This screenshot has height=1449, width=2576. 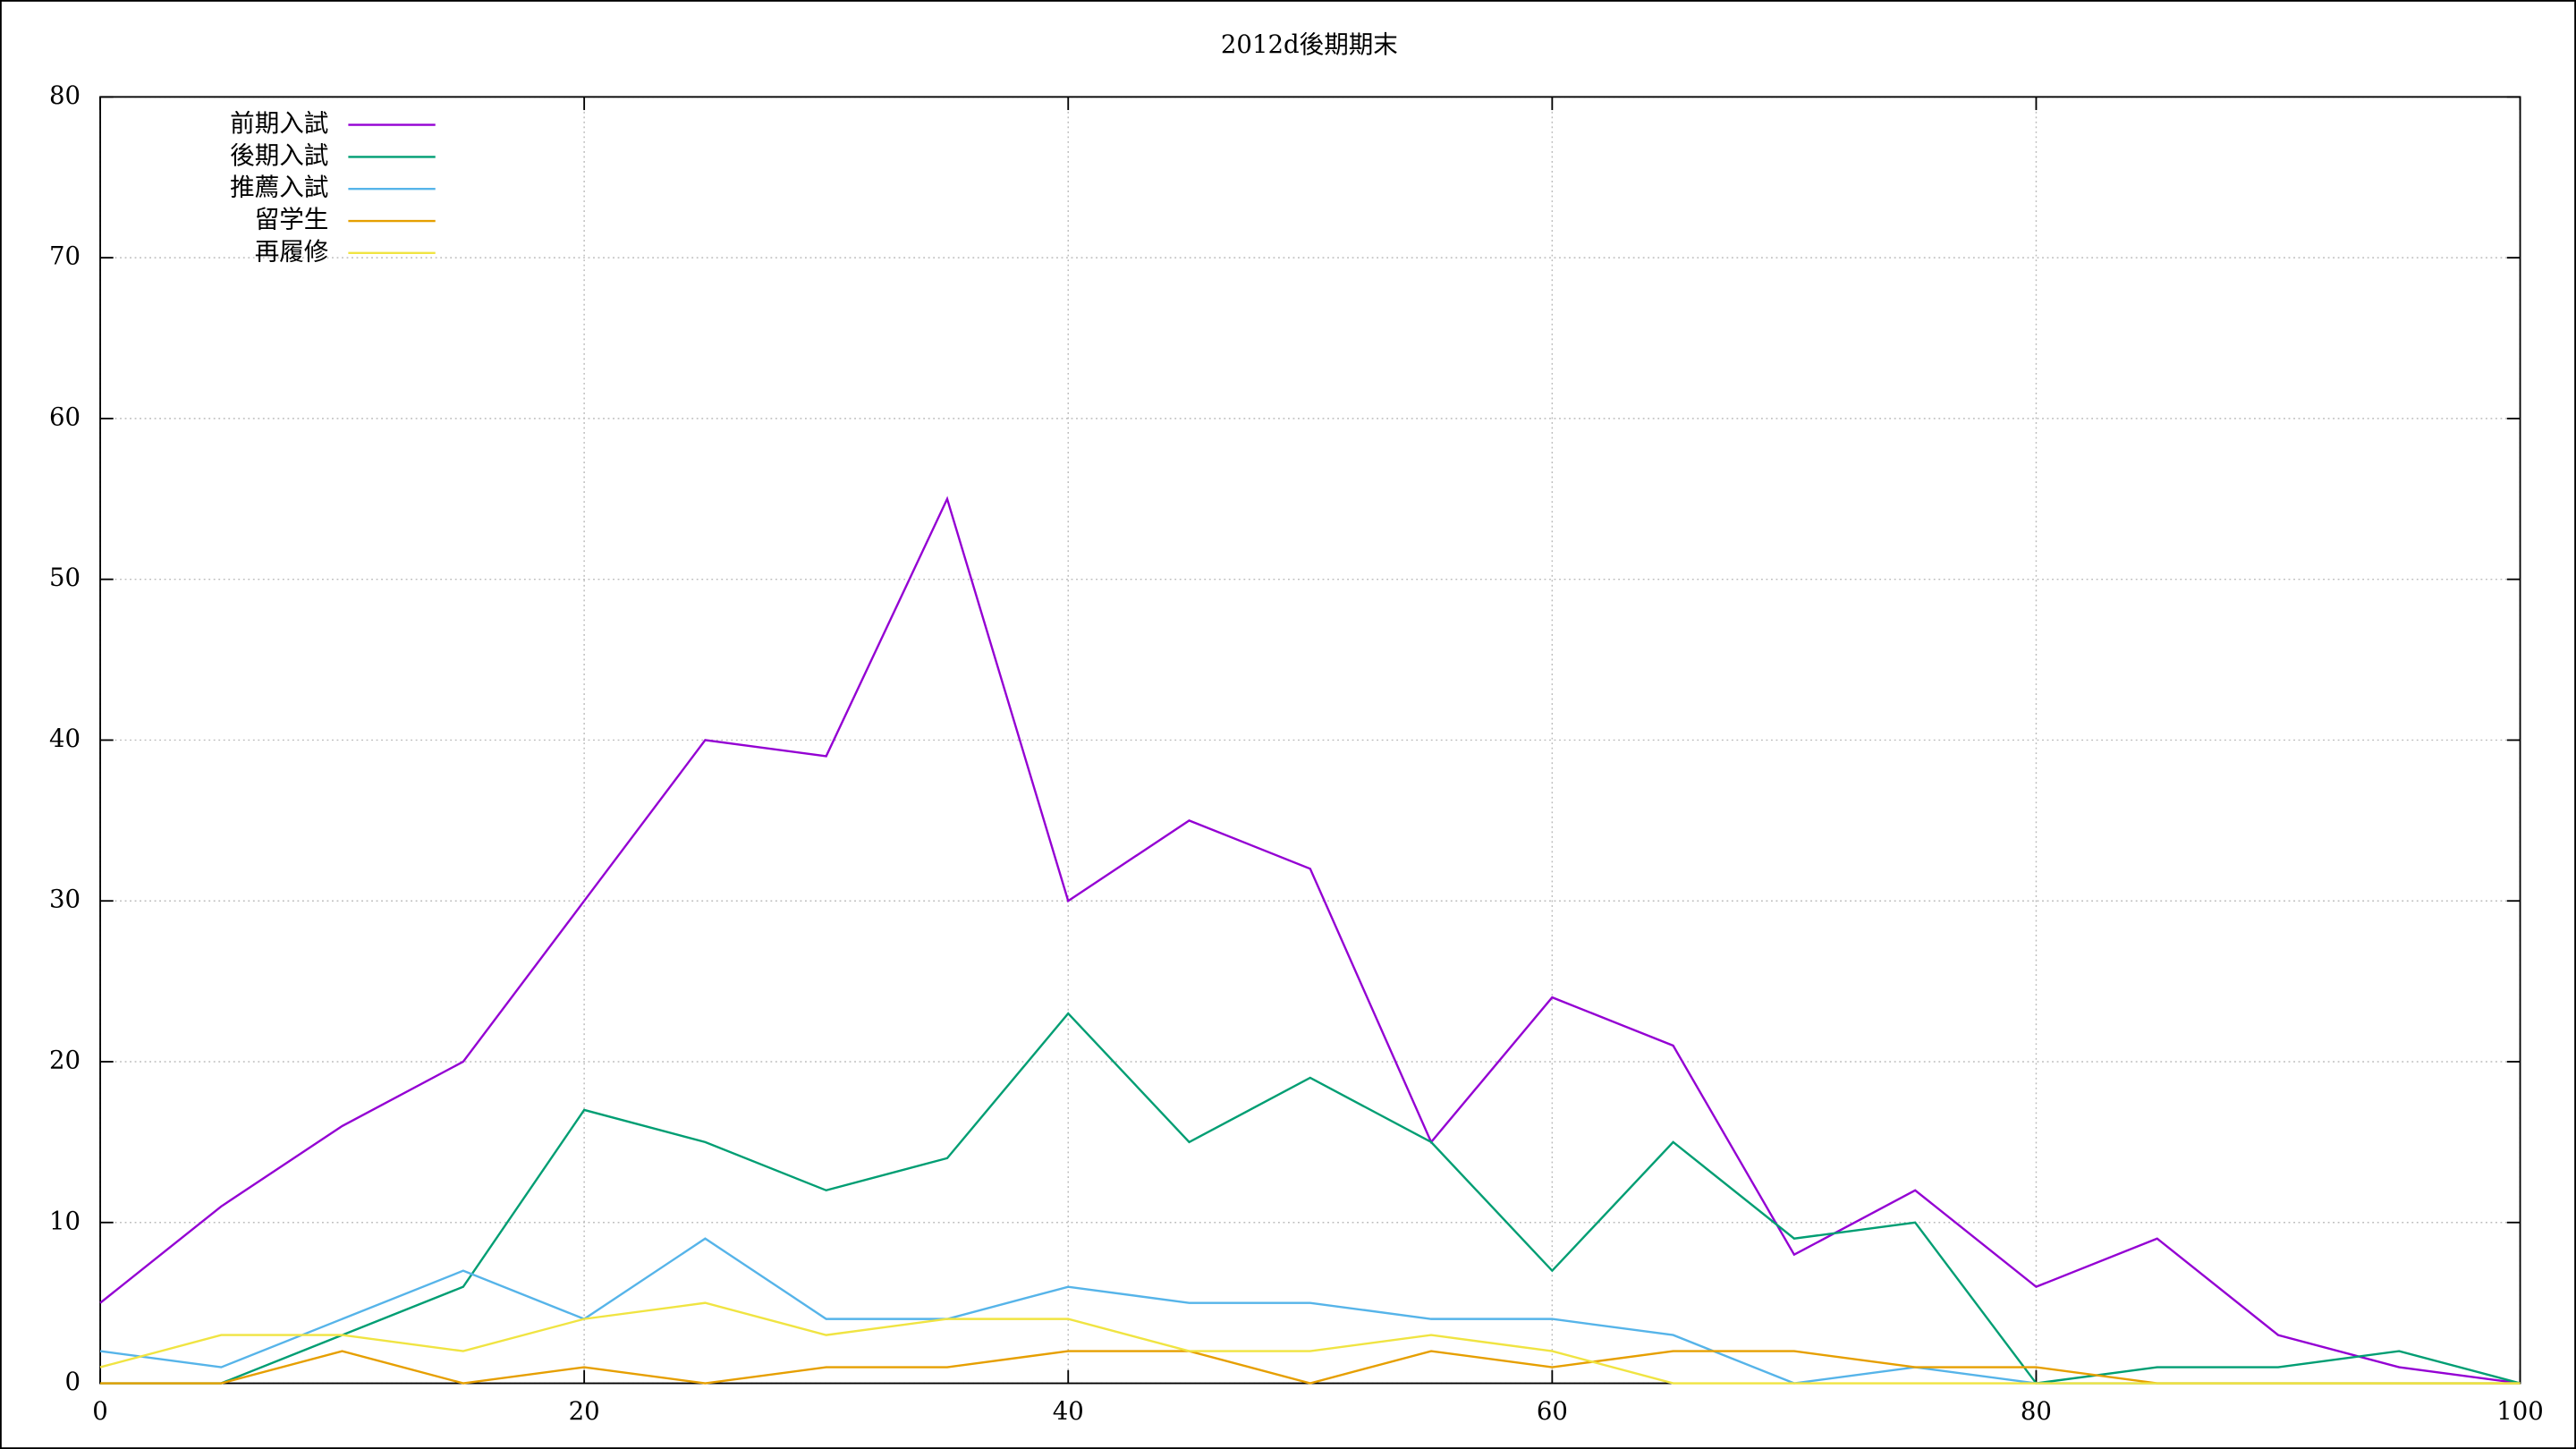 I want to click on legend-label: 前期入試, so click(x=279, y=123).